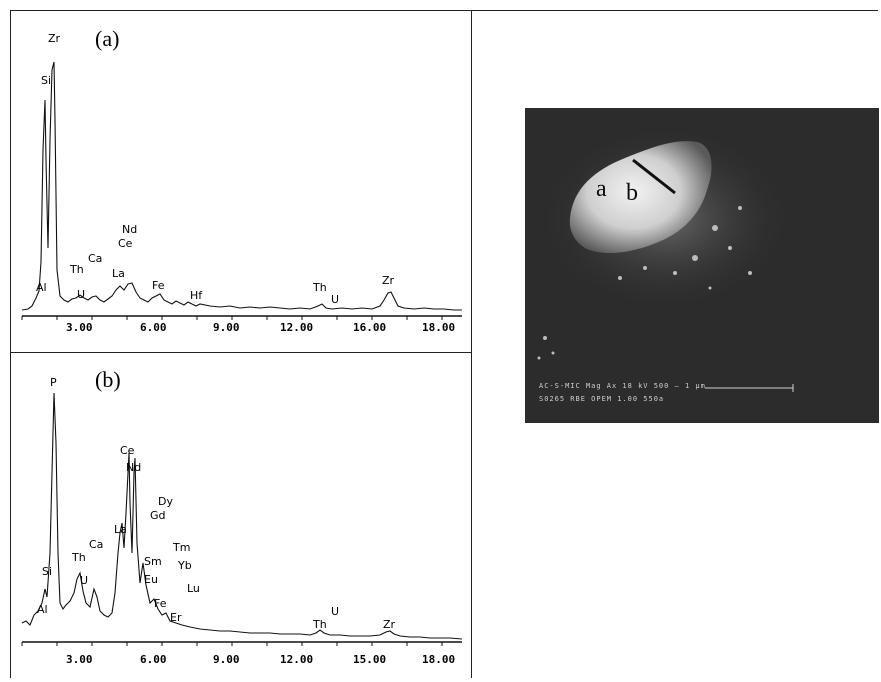 The image size is (881, 682). I want to click on spot-label-a: a, so click(601, 189).